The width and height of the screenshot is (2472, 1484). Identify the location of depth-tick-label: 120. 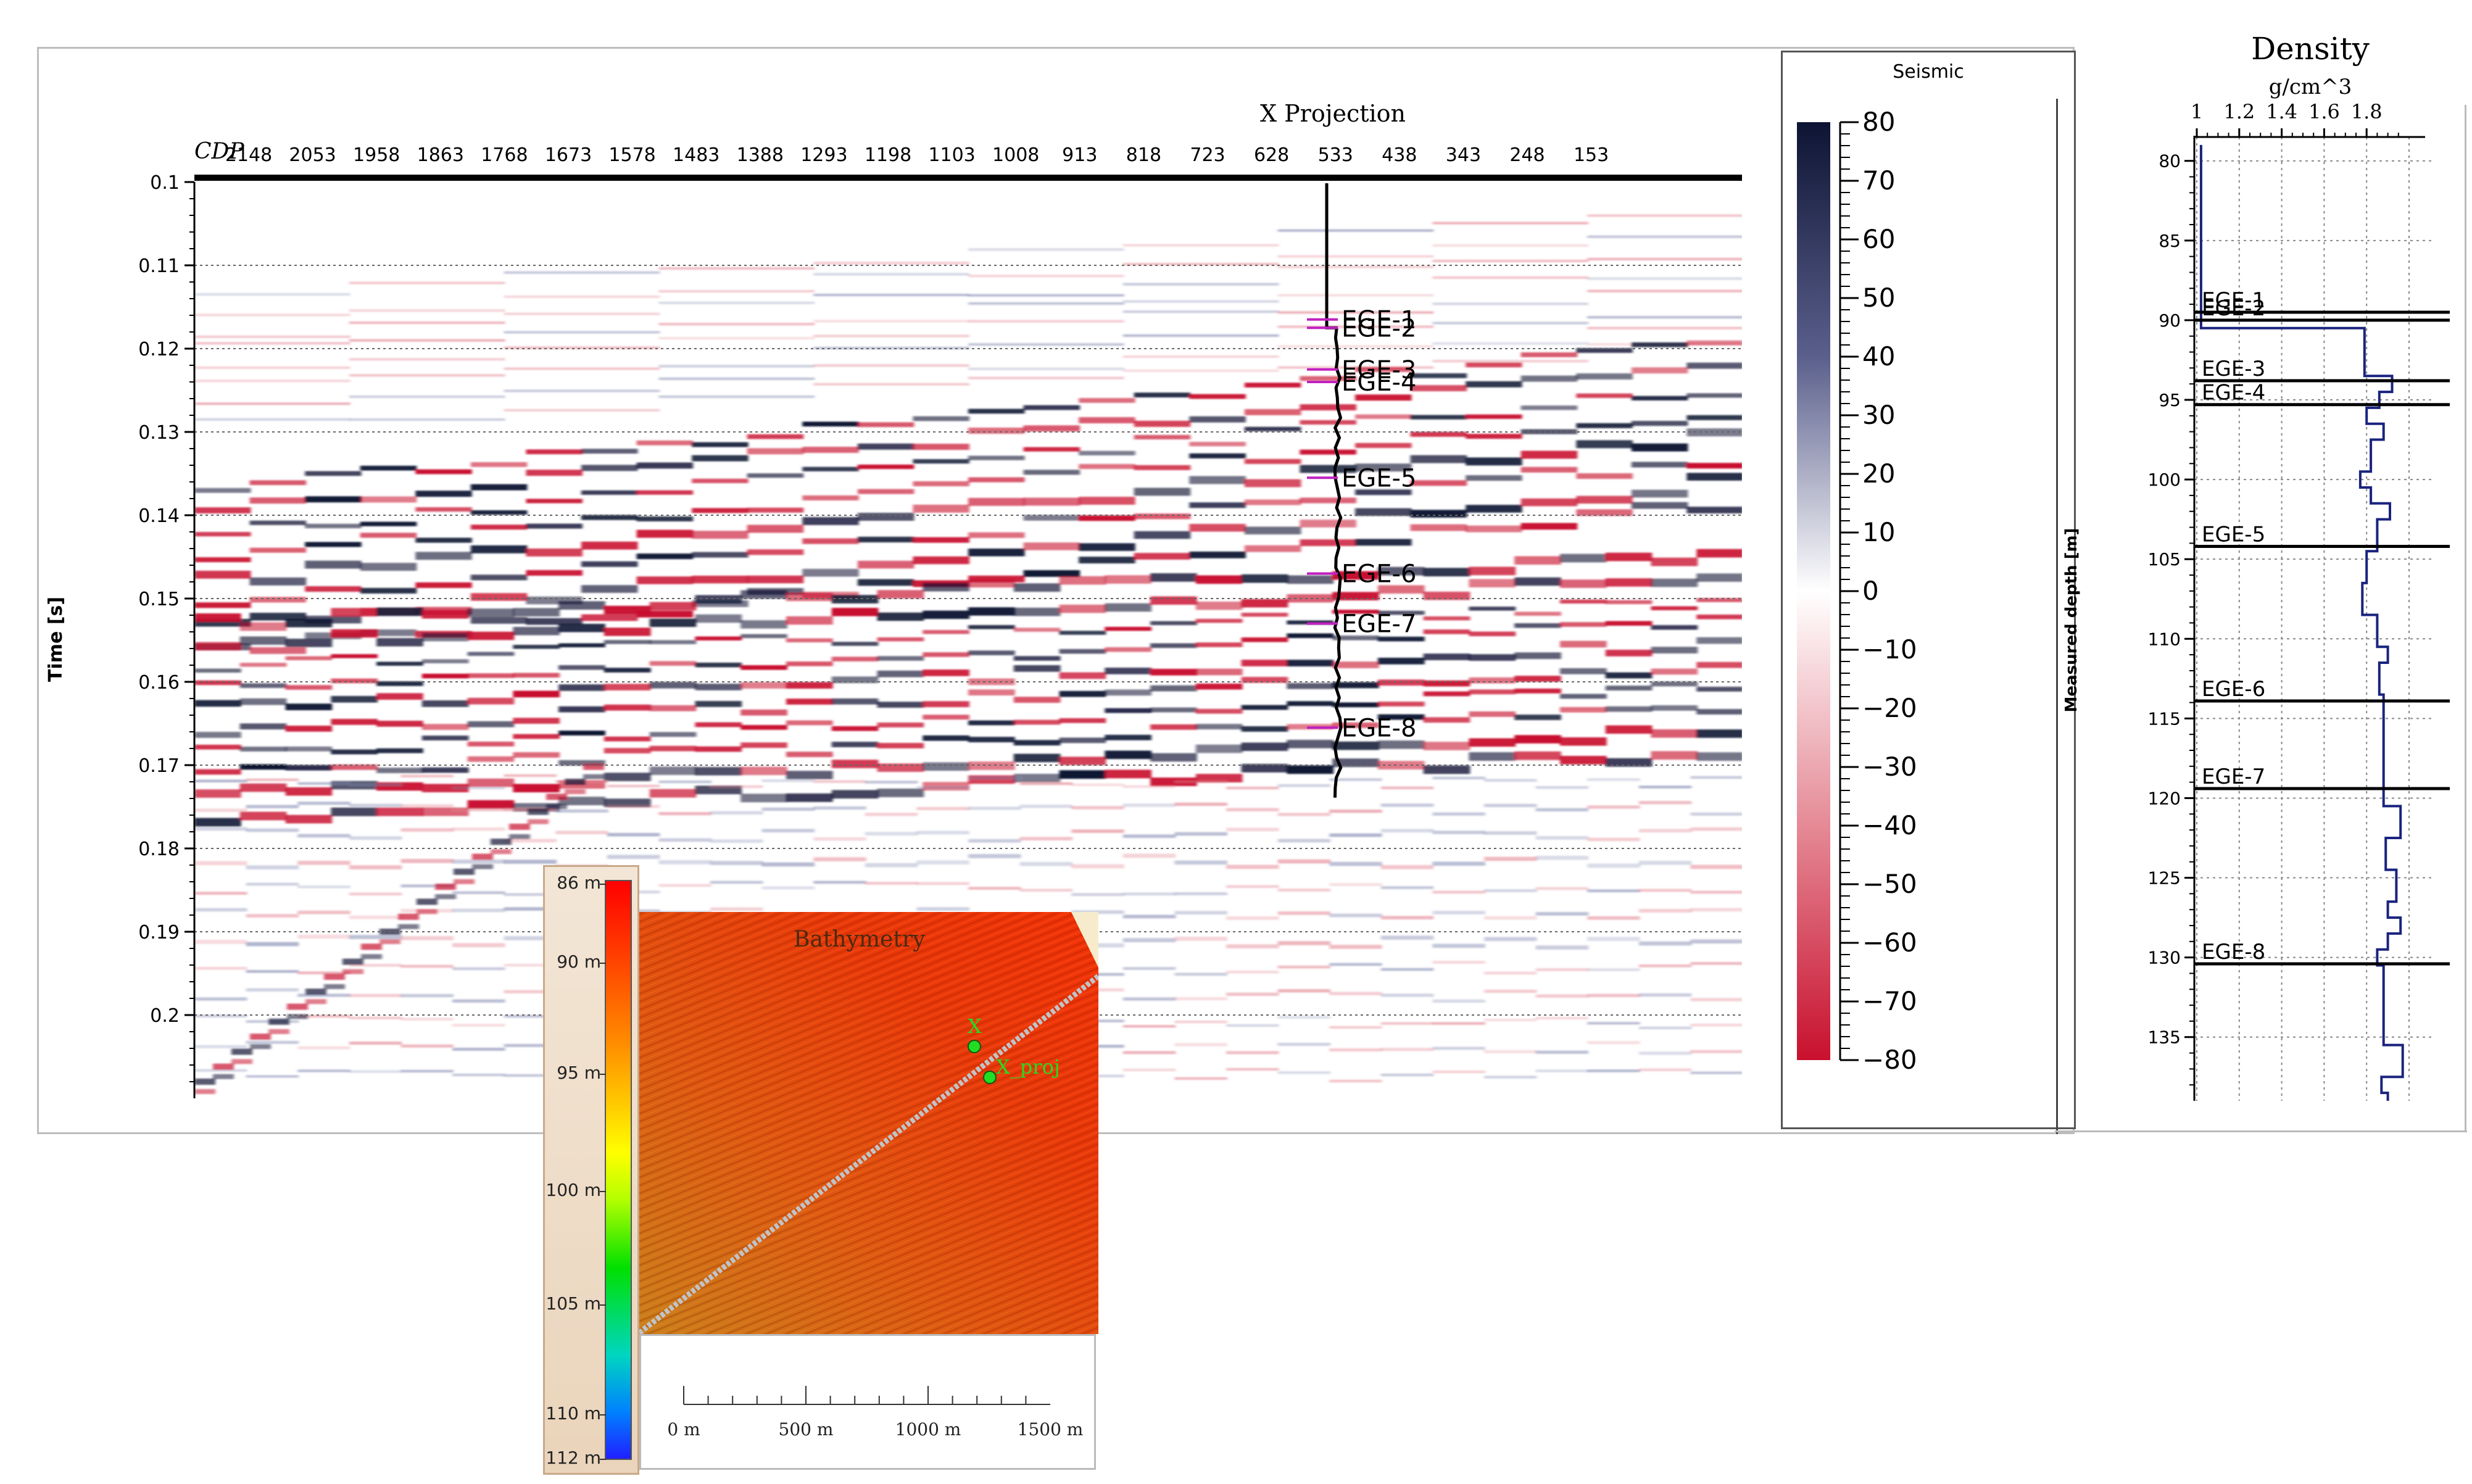
(2164, 798).